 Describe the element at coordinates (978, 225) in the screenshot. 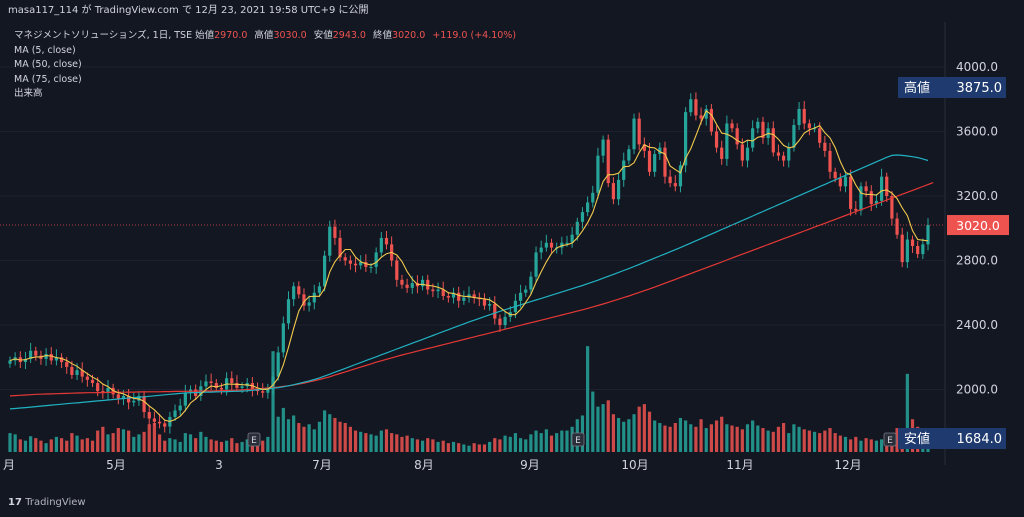

I see `last-price-value: 3020.0` at that location.